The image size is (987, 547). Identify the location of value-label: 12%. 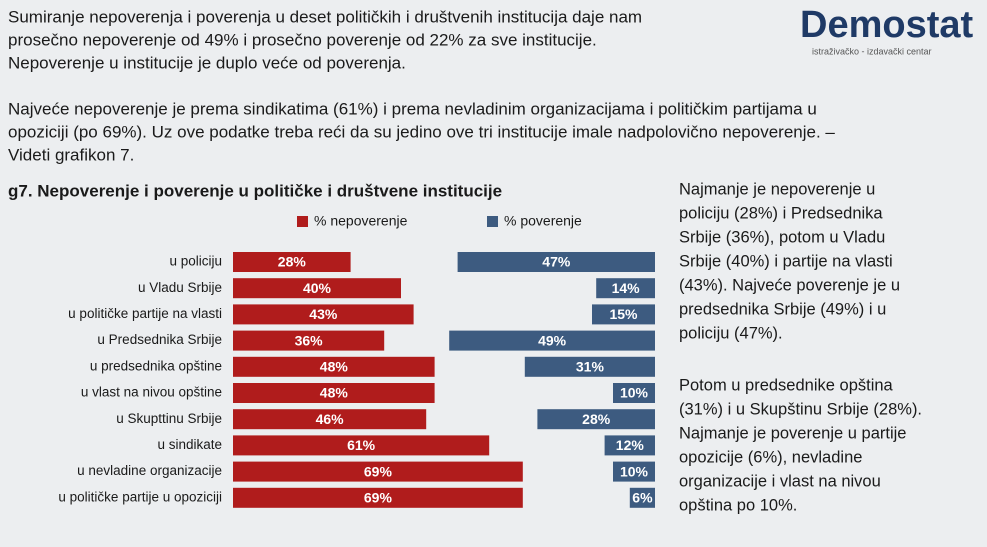
(630, 445).